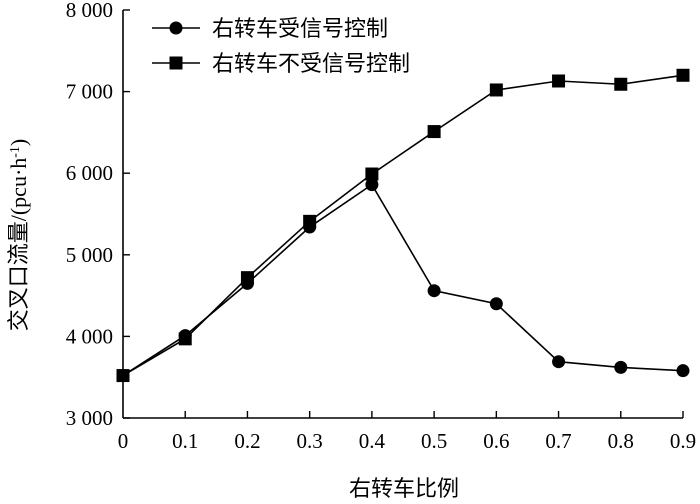 This screenshot has height=504, width=700. Describe the element at coordinates (311, 63) in the screenshot. I see `legend-label: 右转车不受信号控制` at that location.